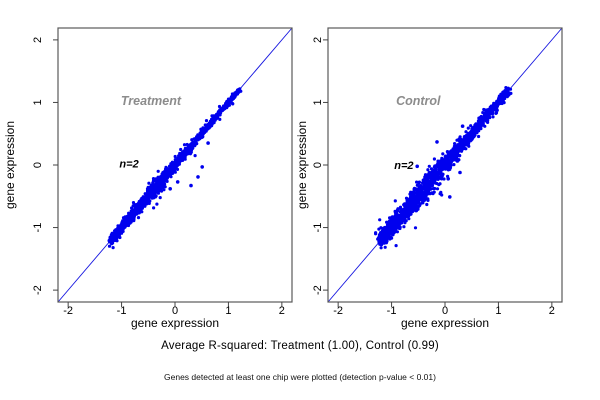 This screenshot has width=600, height=400. What do you see at coordinates (418, 101) in the screenshot?
I see `panel-title: Control` at bounding box center [418, 101].